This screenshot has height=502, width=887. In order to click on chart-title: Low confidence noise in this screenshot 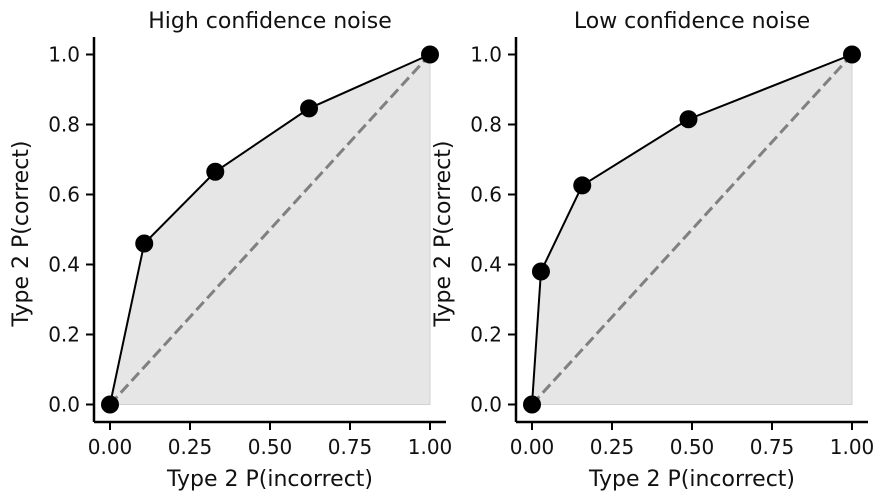, I will do `click(692, 21)`.